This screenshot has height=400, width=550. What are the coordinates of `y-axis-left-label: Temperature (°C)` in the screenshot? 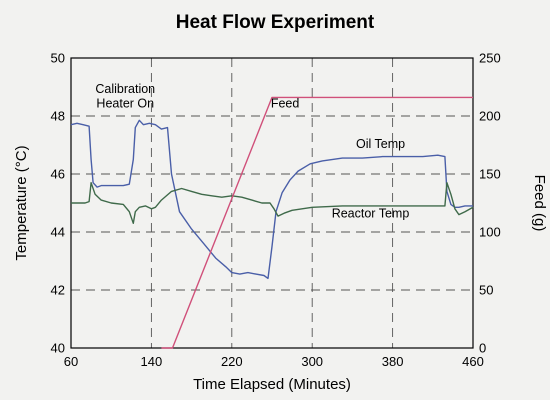 It's located at (21, 202).